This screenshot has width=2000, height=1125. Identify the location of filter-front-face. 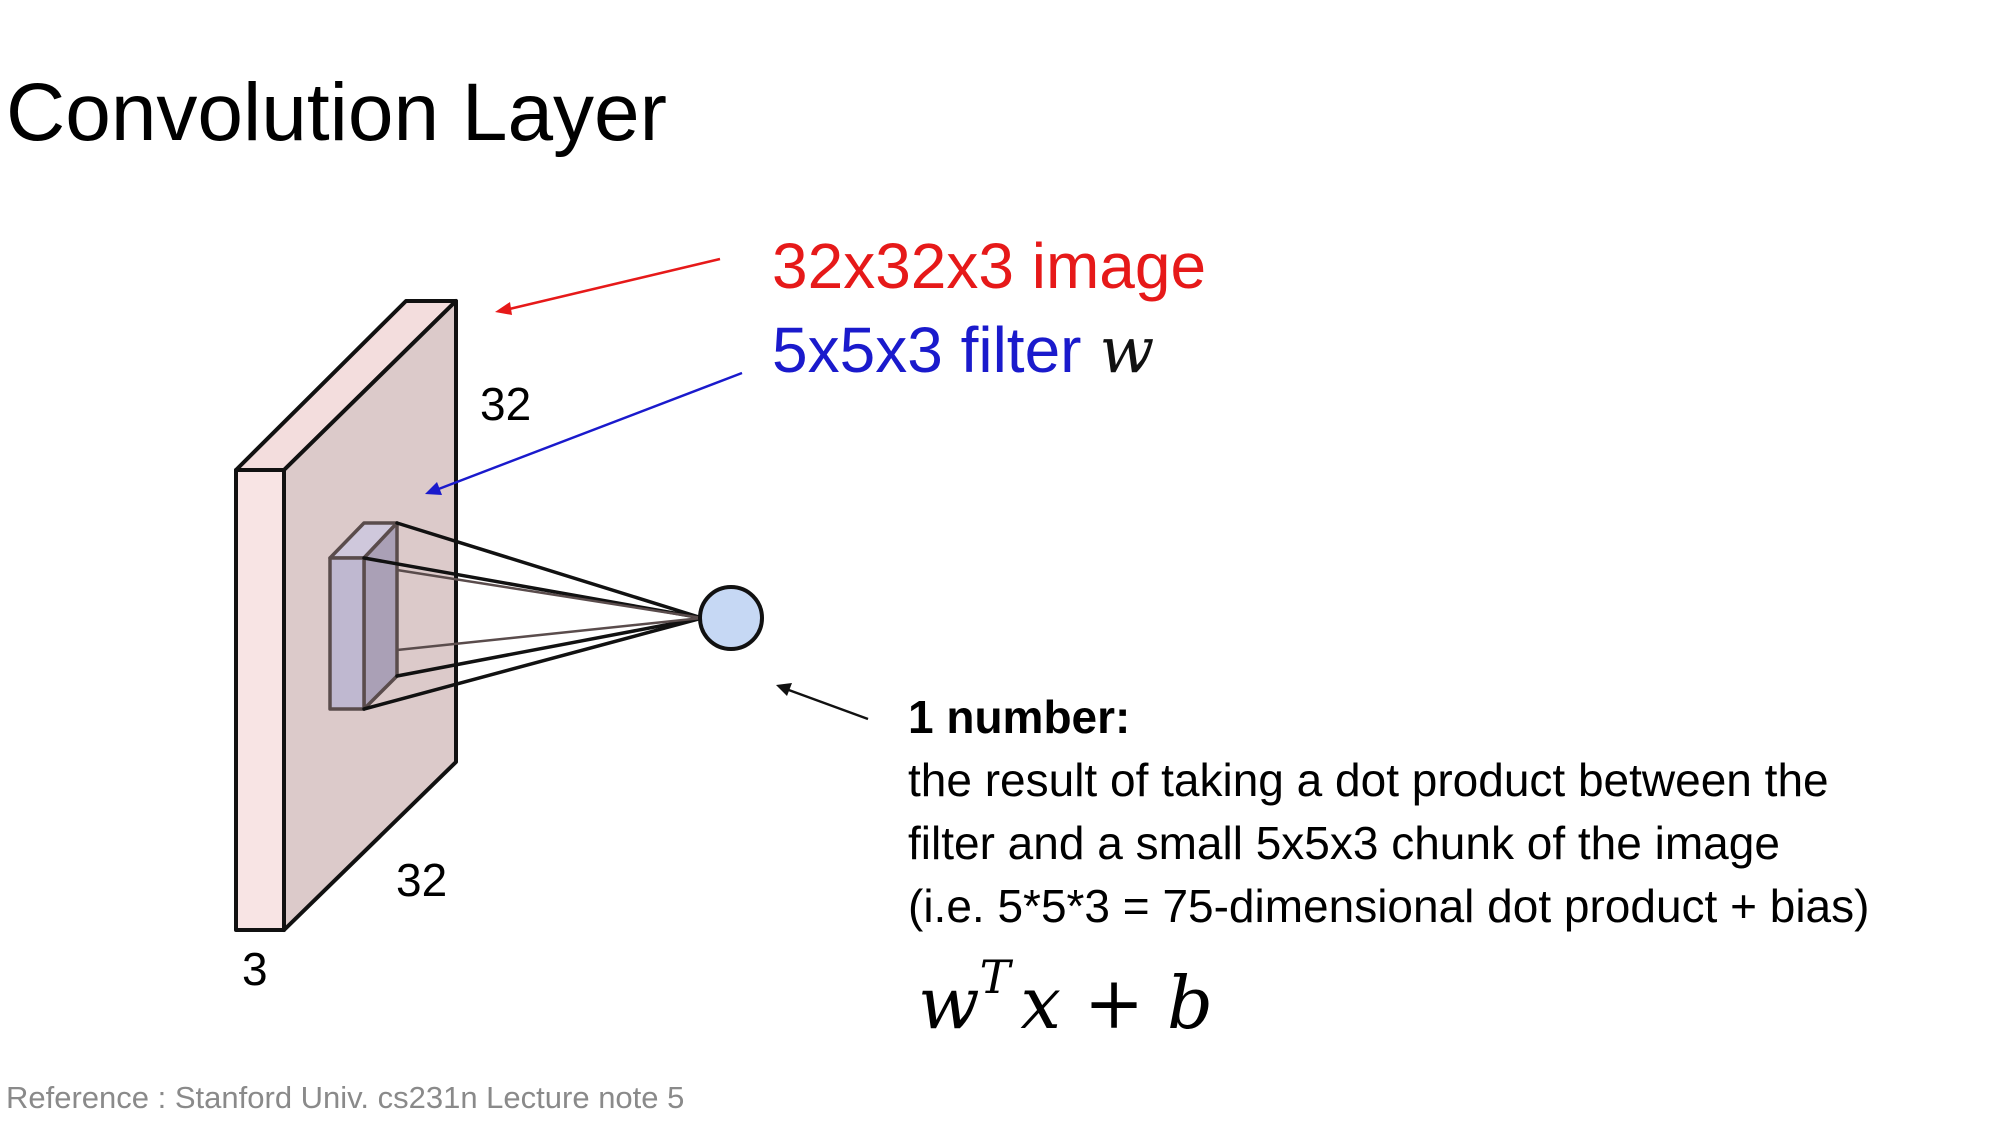
(347, 633).